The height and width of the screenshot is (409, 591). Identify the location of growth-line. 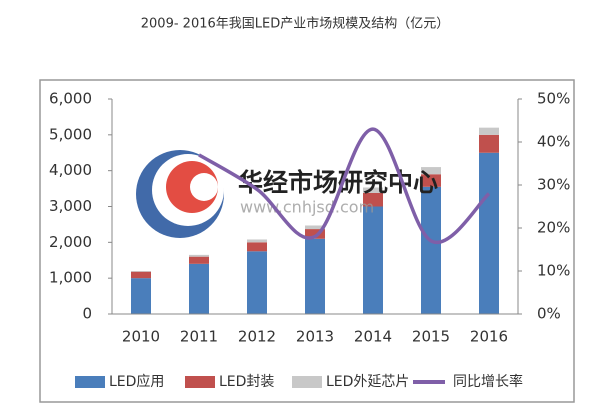
(344, 186).